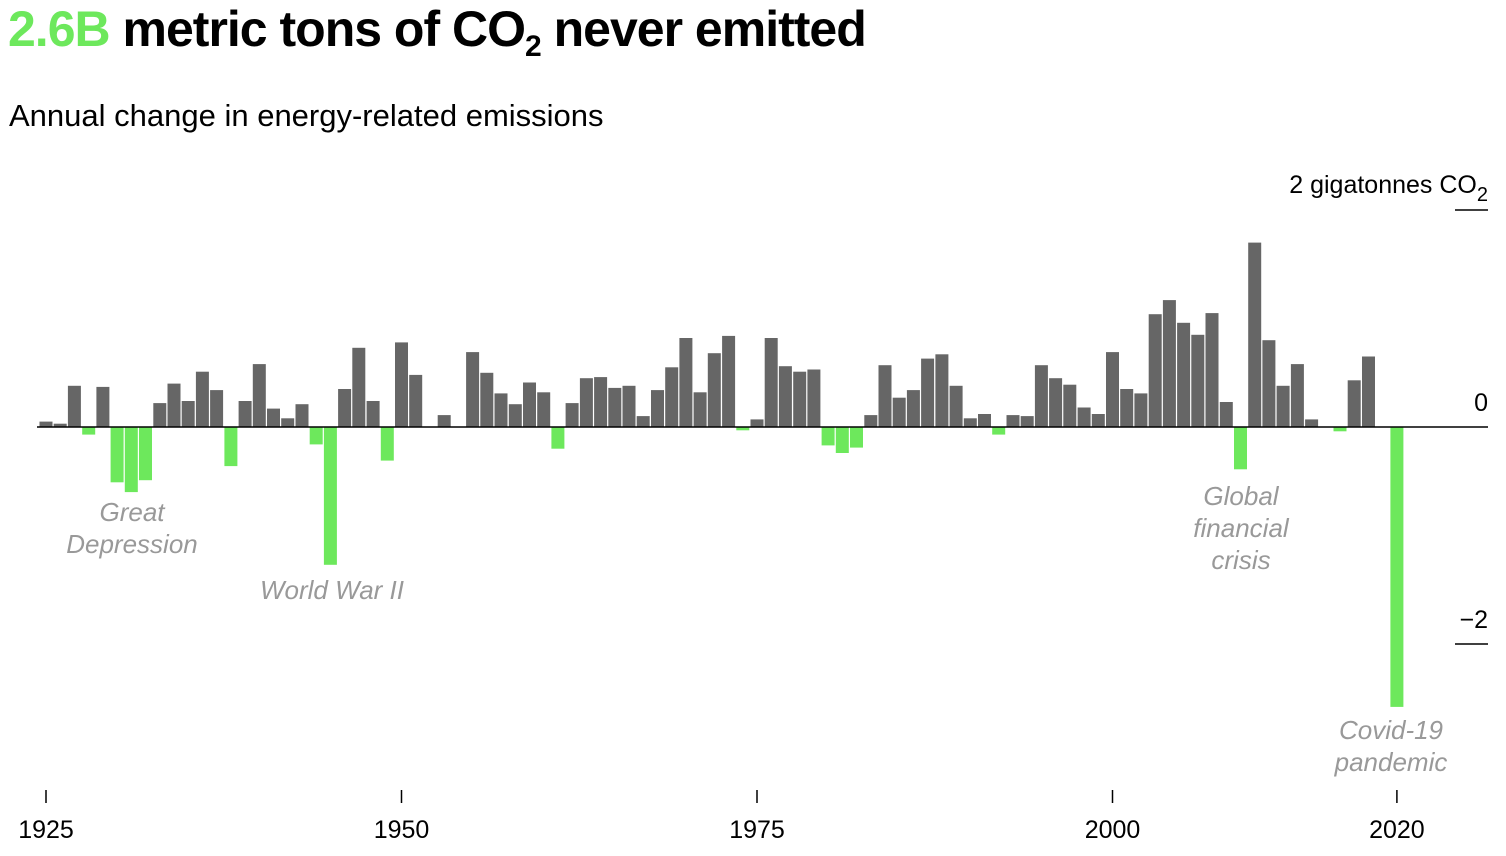  I want to click on bar-1948, so click(373, 414).